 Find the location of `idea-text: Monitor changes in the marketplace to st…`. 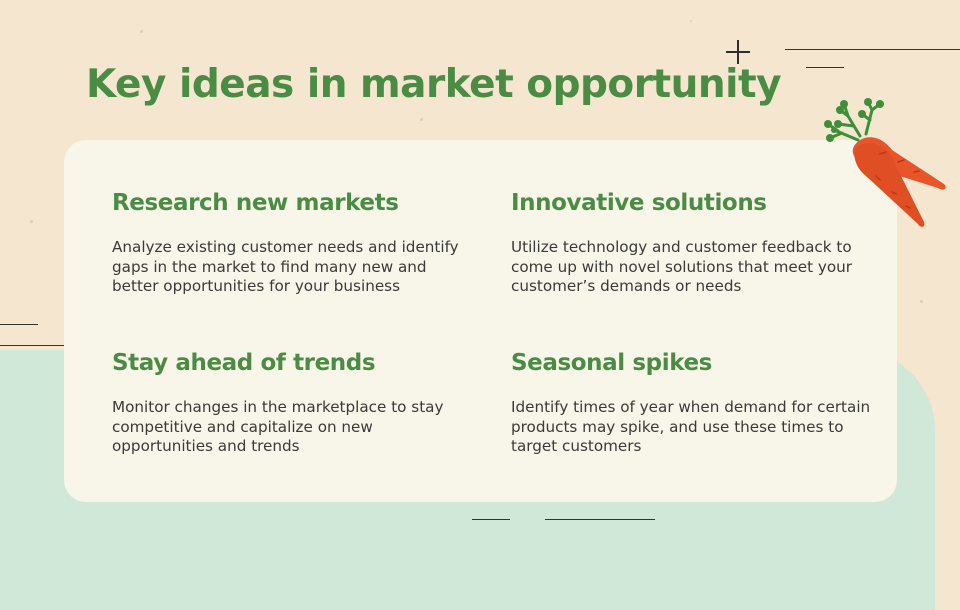

idea-text: Monitor changes in the marketplace to st… is located at coordinates (278, 426).